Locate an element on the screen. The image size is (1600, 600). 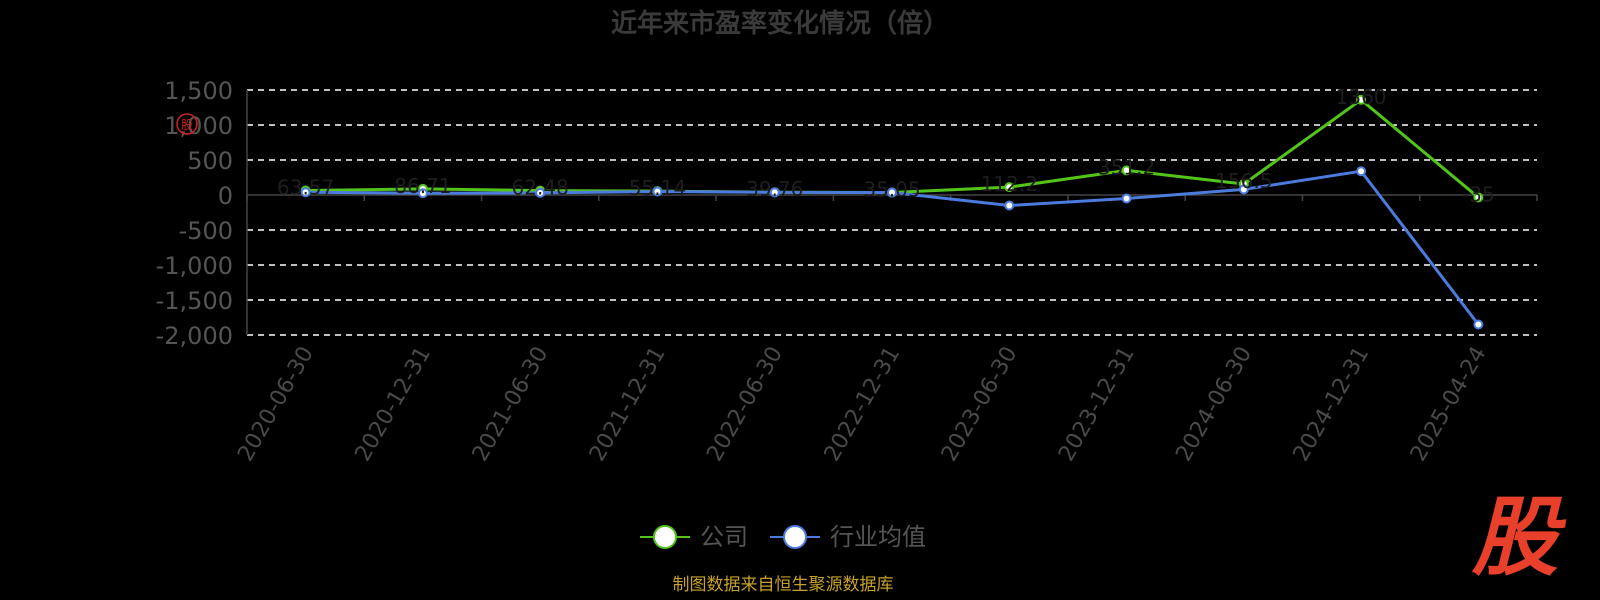
x-tick-label: 2021-06-30 is located at coordinates (511, 404).